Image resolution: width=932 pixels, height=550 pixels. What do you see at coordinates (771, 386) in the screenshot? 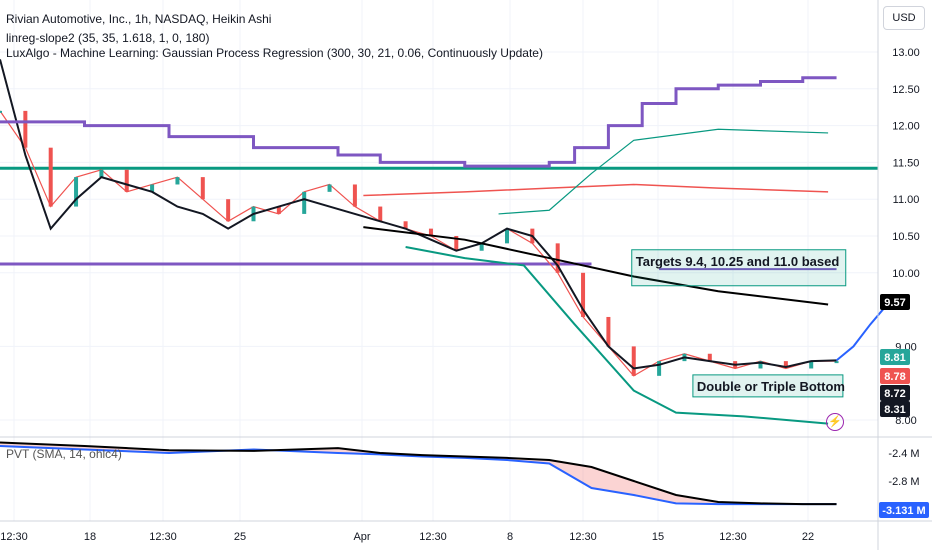
I see `annotation-text: Double or Triple Bottom` at bounding box center [771, 386].